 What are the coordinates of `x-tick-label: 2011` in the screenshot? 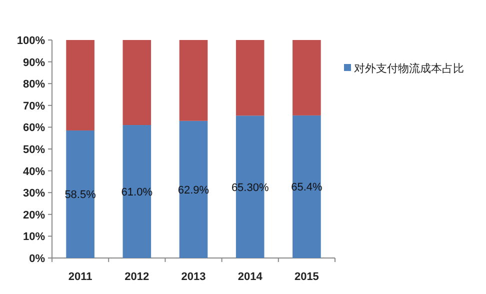 It's located at (80, 277).